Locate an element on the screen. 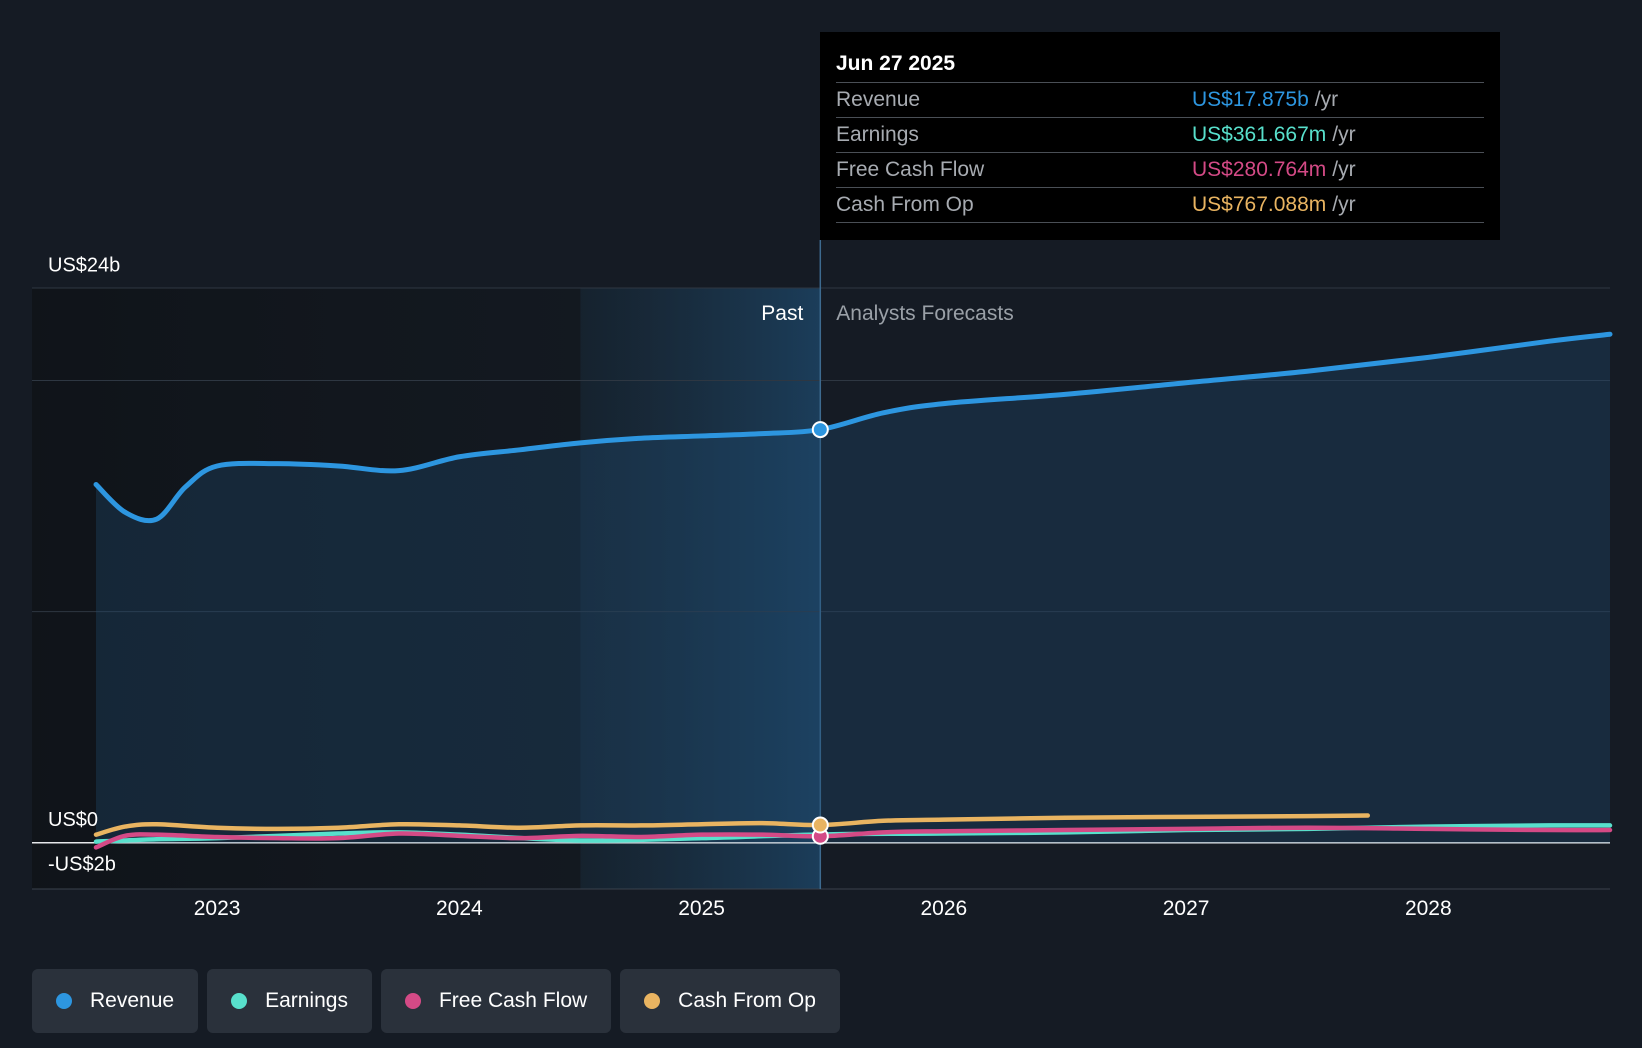  legend-label: Cash From Op is located at coordinates (747, 1000).